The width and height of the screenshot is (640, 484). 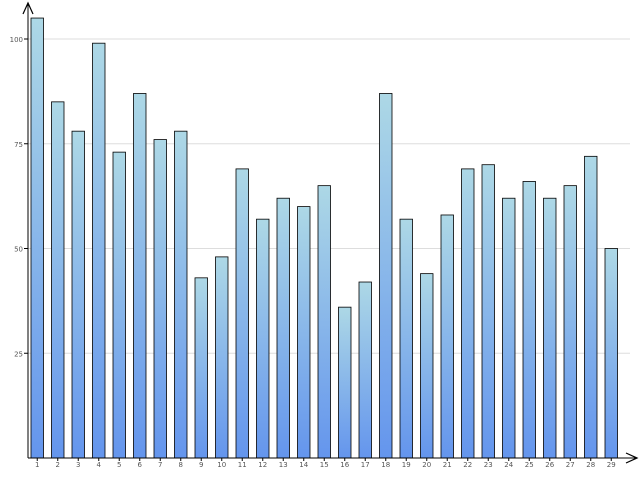 I want to click on x-tick-label: 8, so click(x=181, y=465).